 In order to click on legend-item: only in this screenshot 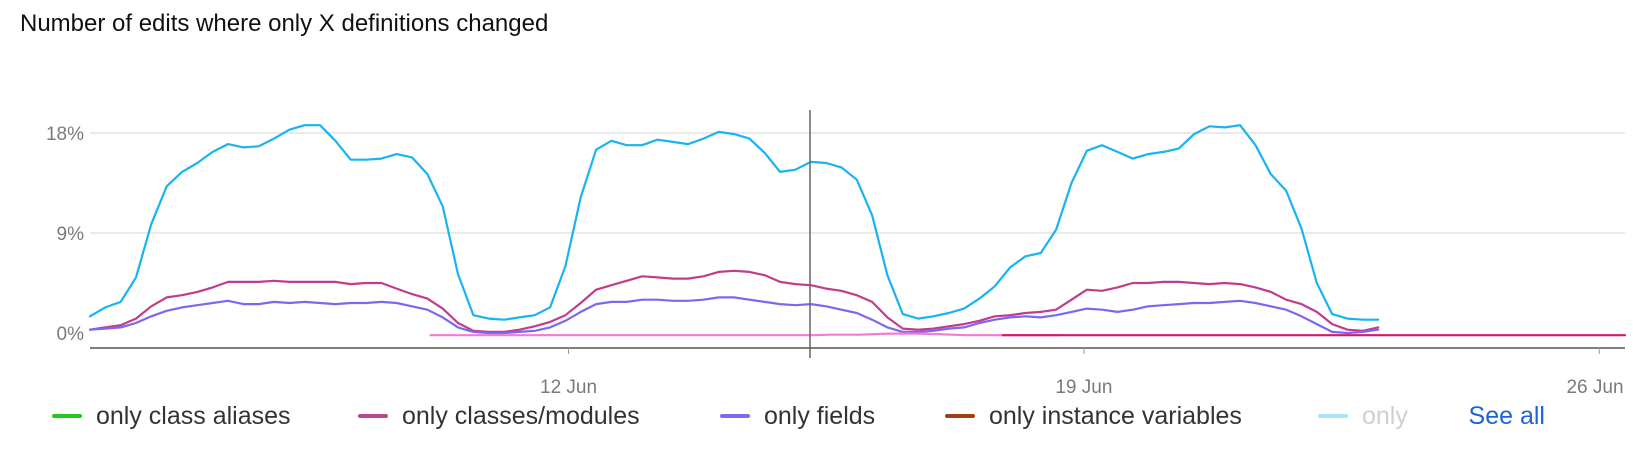, I will do `click(1363, 416)`.